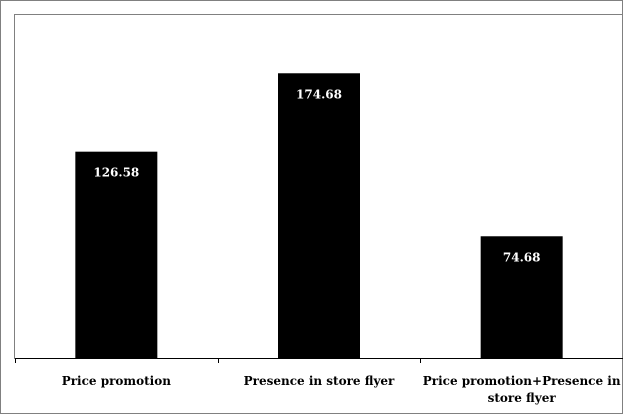 Image resolution: width=623 pixels, height=414 pixels. Describe the element at coordinates (218, 360) in the screenshot. I see `x-ticks-group` at that location.